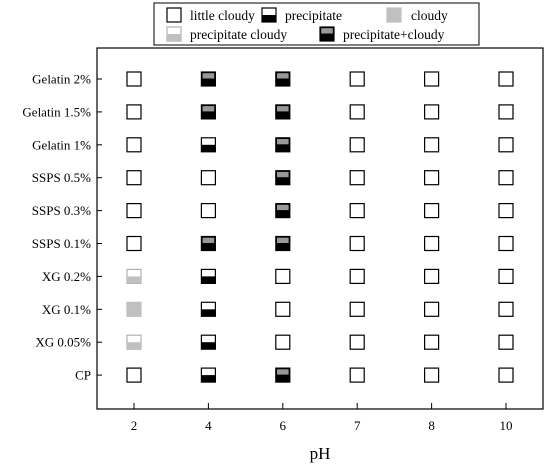 The image size is (550, 467). I want to click on y-tick-label-xg-0-05: XG 0.05%, so click(63, 342).